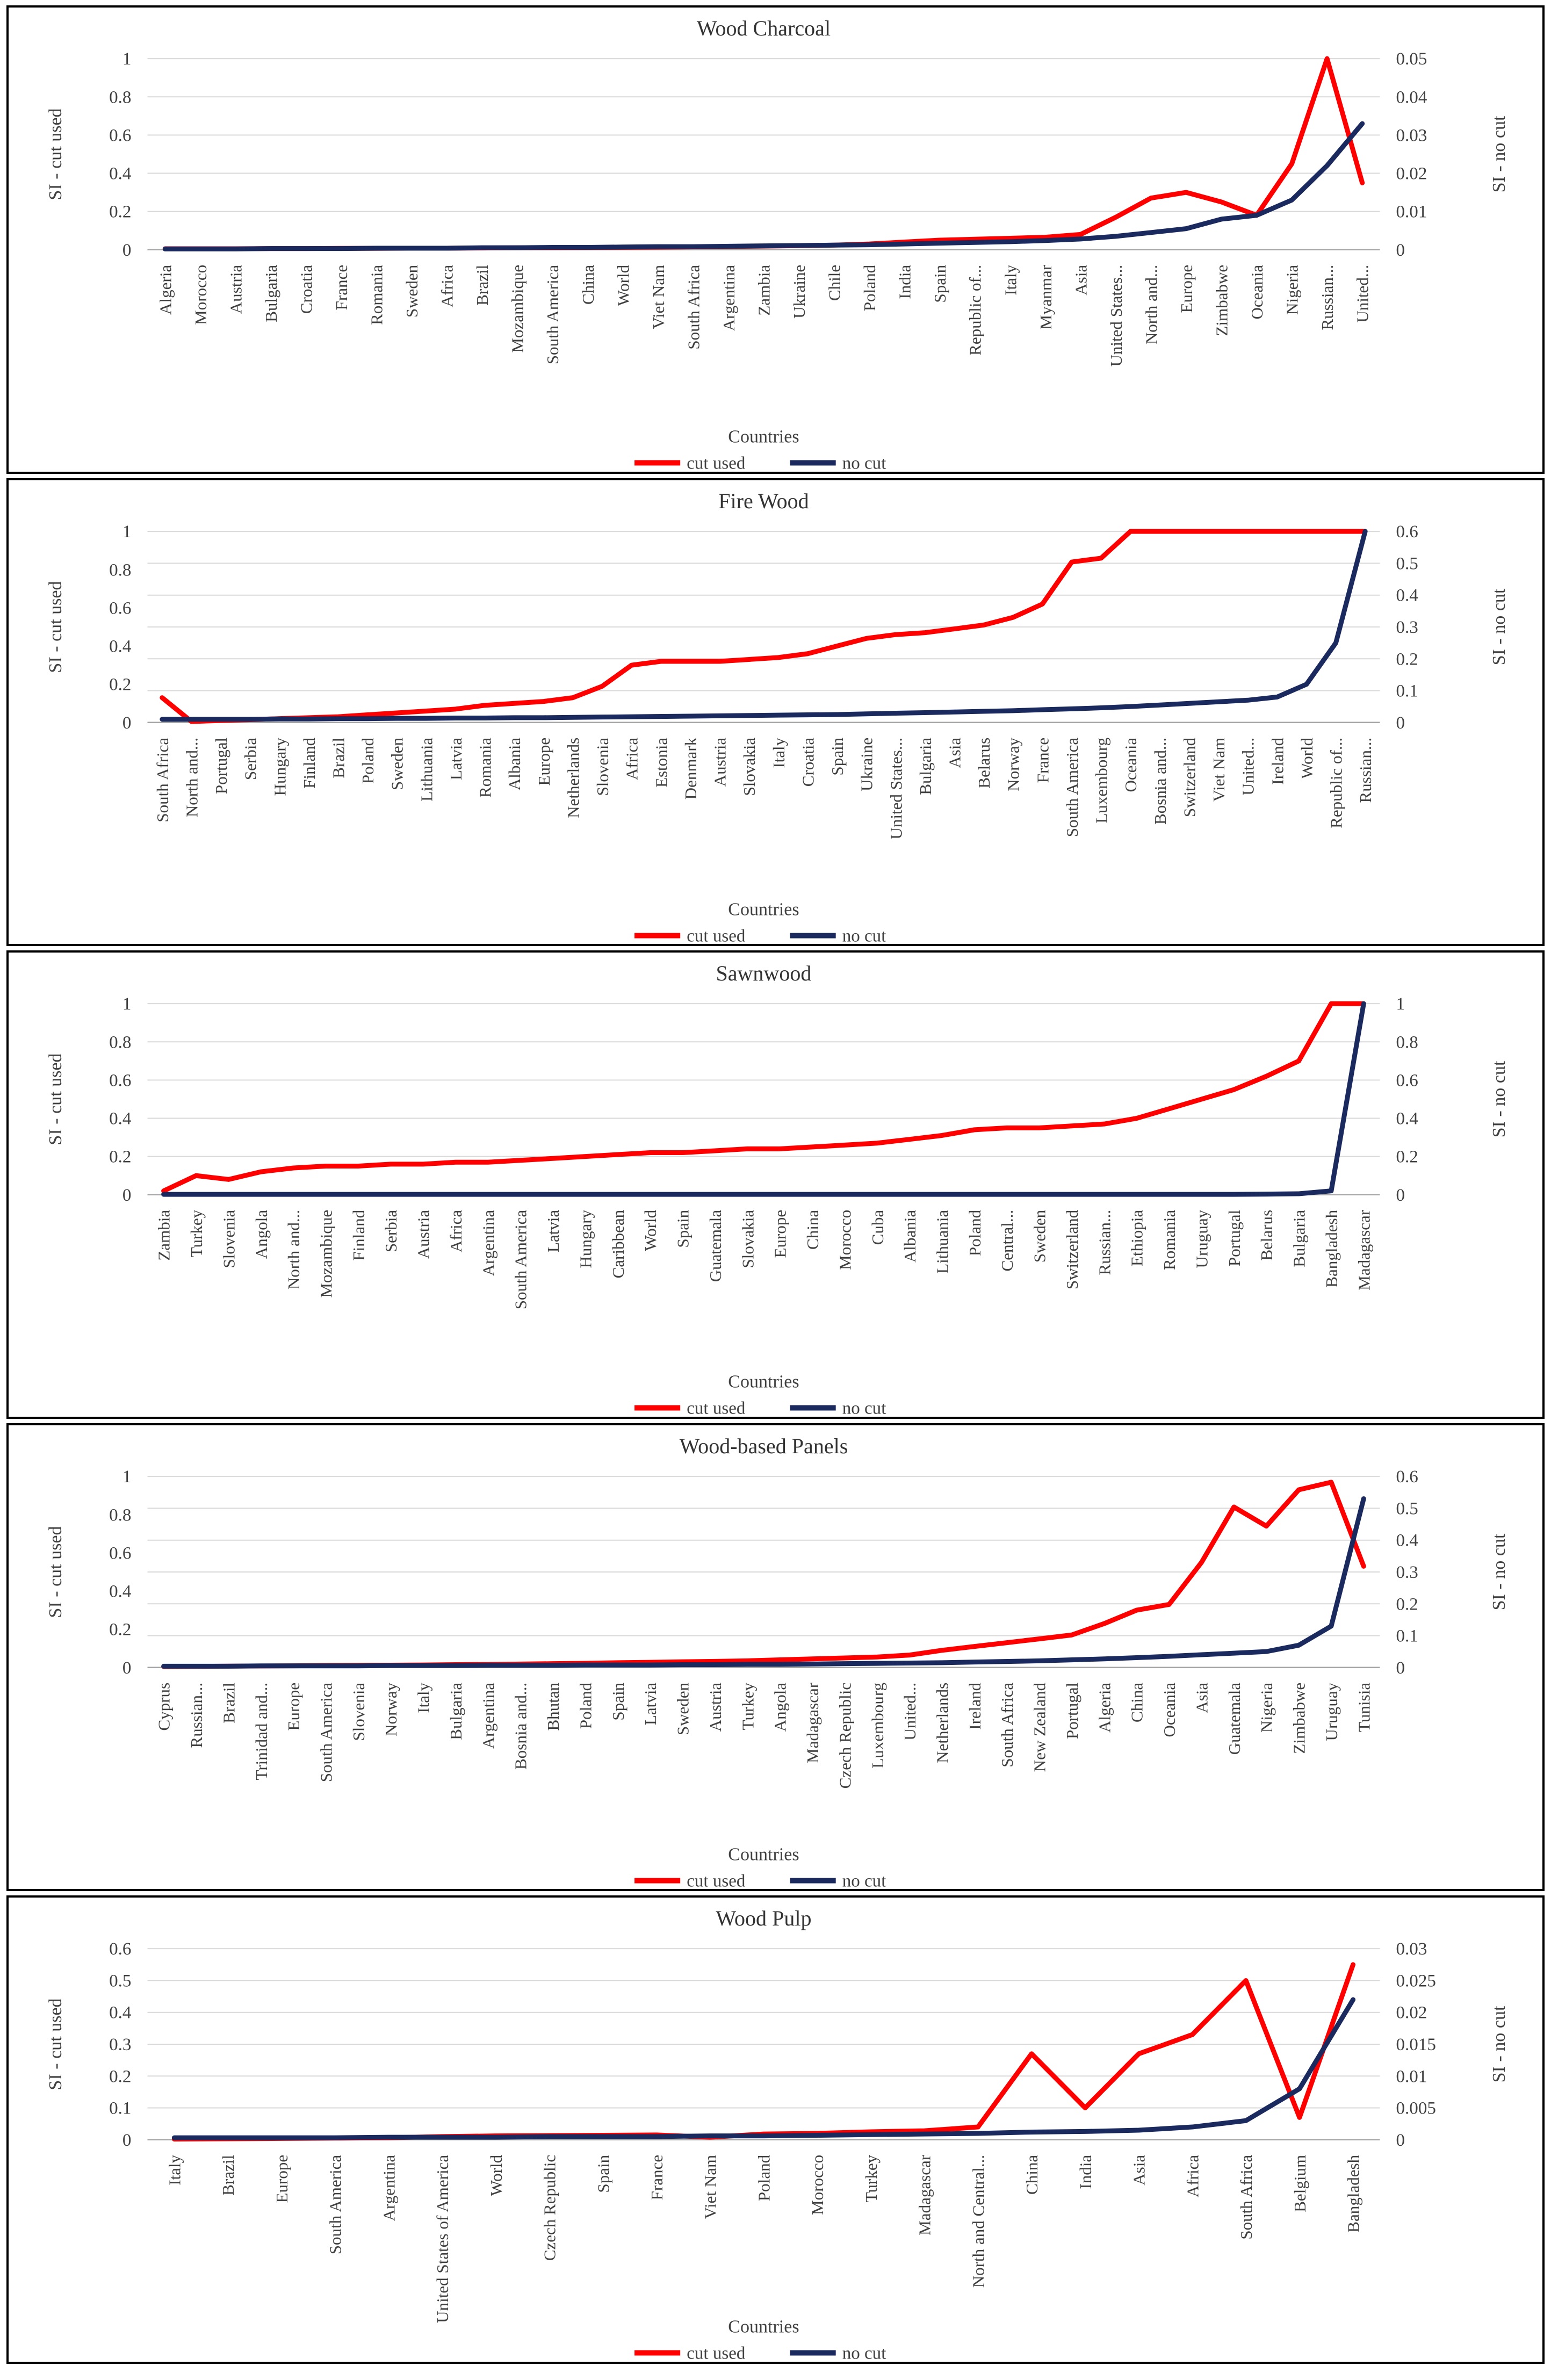 The image size is (1551, 2380). I want to click on x-tick-label: Cyprus, so click(164, 1706).